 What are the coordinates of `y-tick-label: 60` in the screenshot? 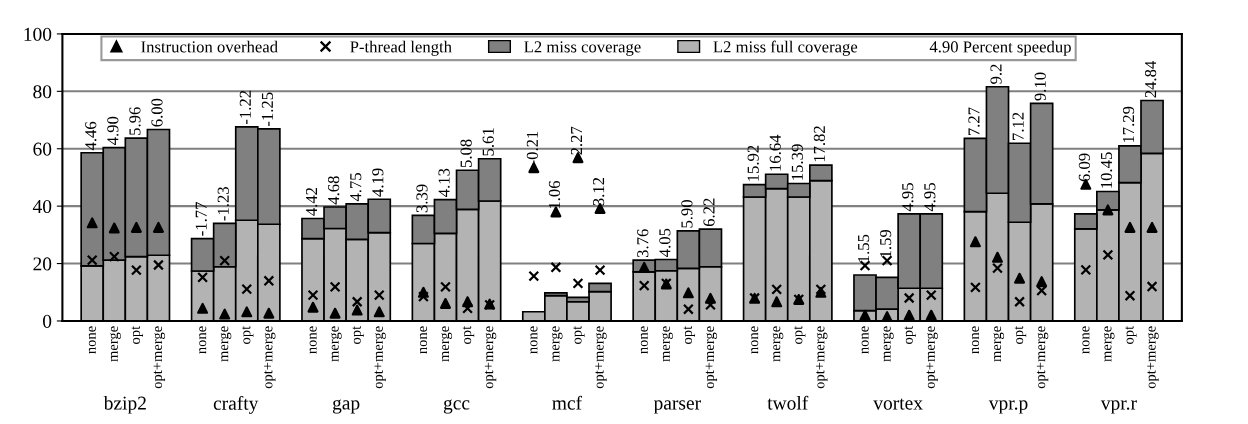 It's located at (42, 149).